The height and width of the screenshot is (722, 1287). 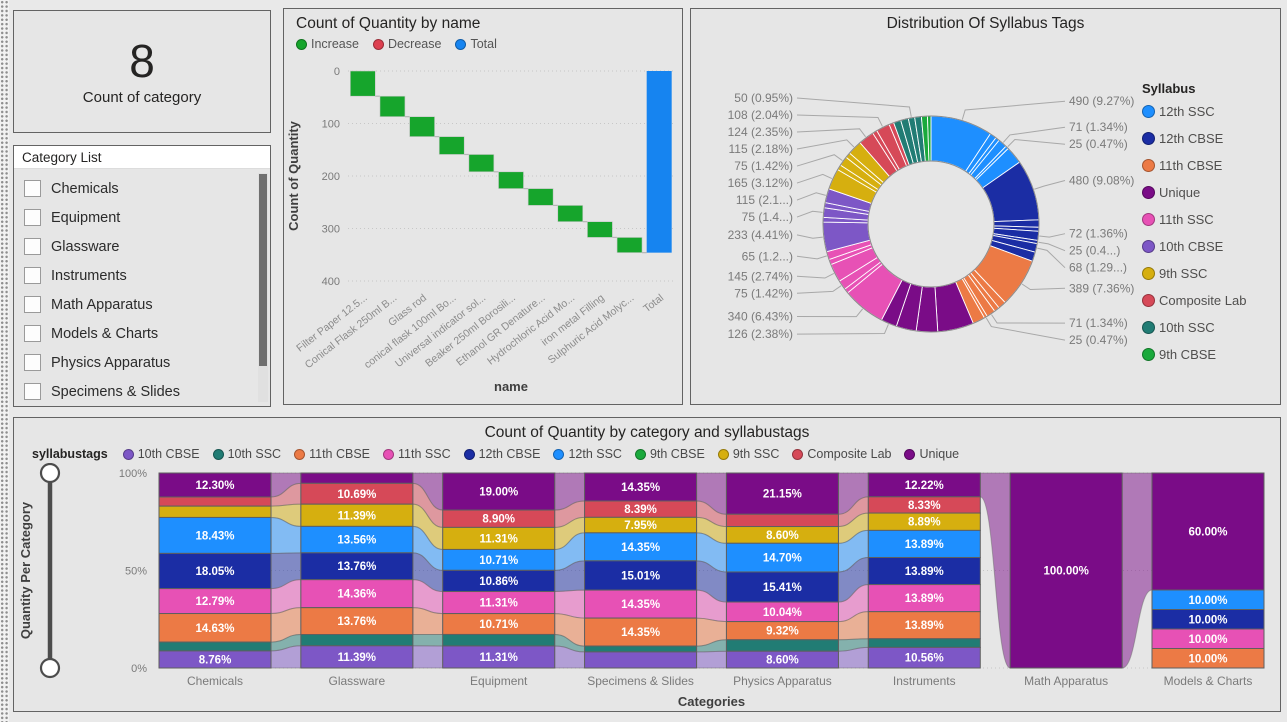 I want to click on category-checkbox-item: Instruments, so click(x=147, y=275).